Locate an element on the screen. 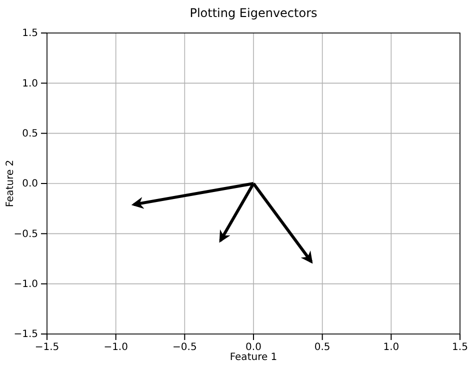  y-tick-label: 0.0 is located at coordinates (30, 184).